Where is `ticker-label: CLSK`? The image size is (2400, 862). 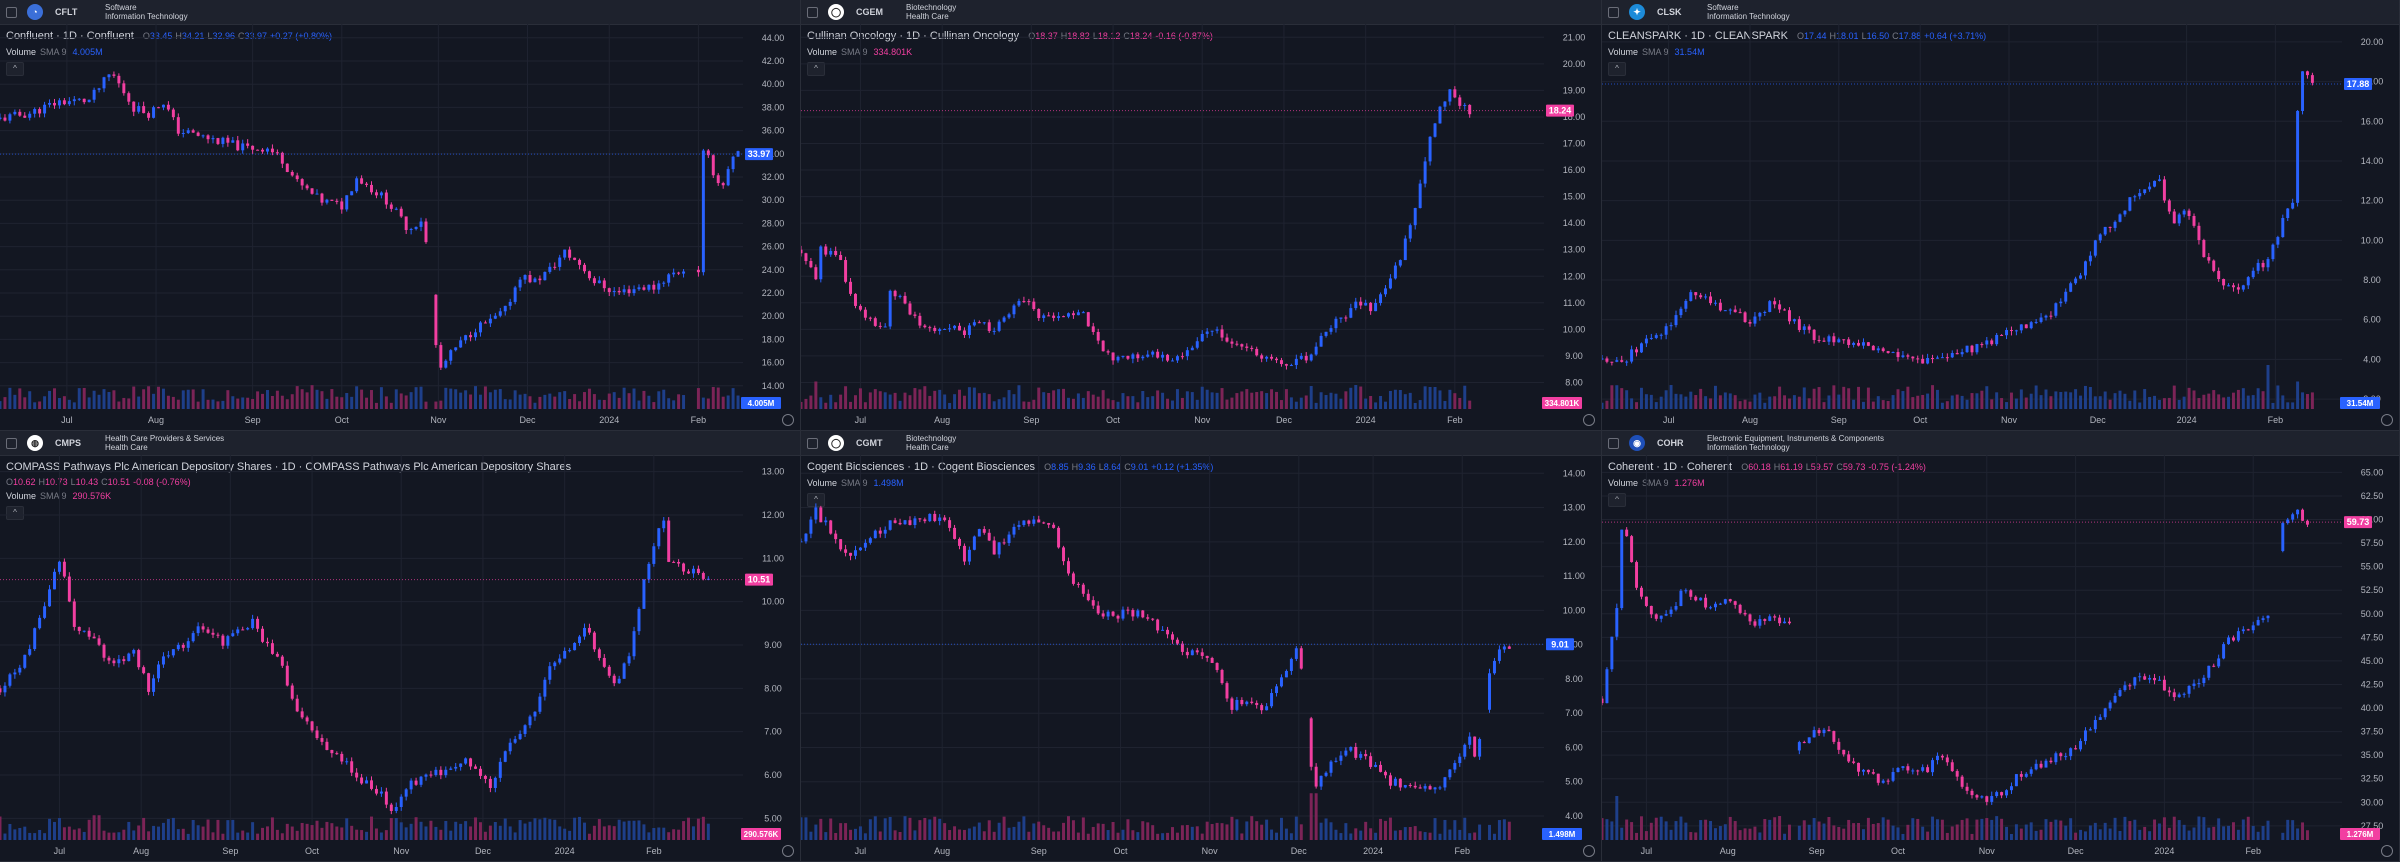
ticker-label: CLSK is located at coordinates (1669, 12).